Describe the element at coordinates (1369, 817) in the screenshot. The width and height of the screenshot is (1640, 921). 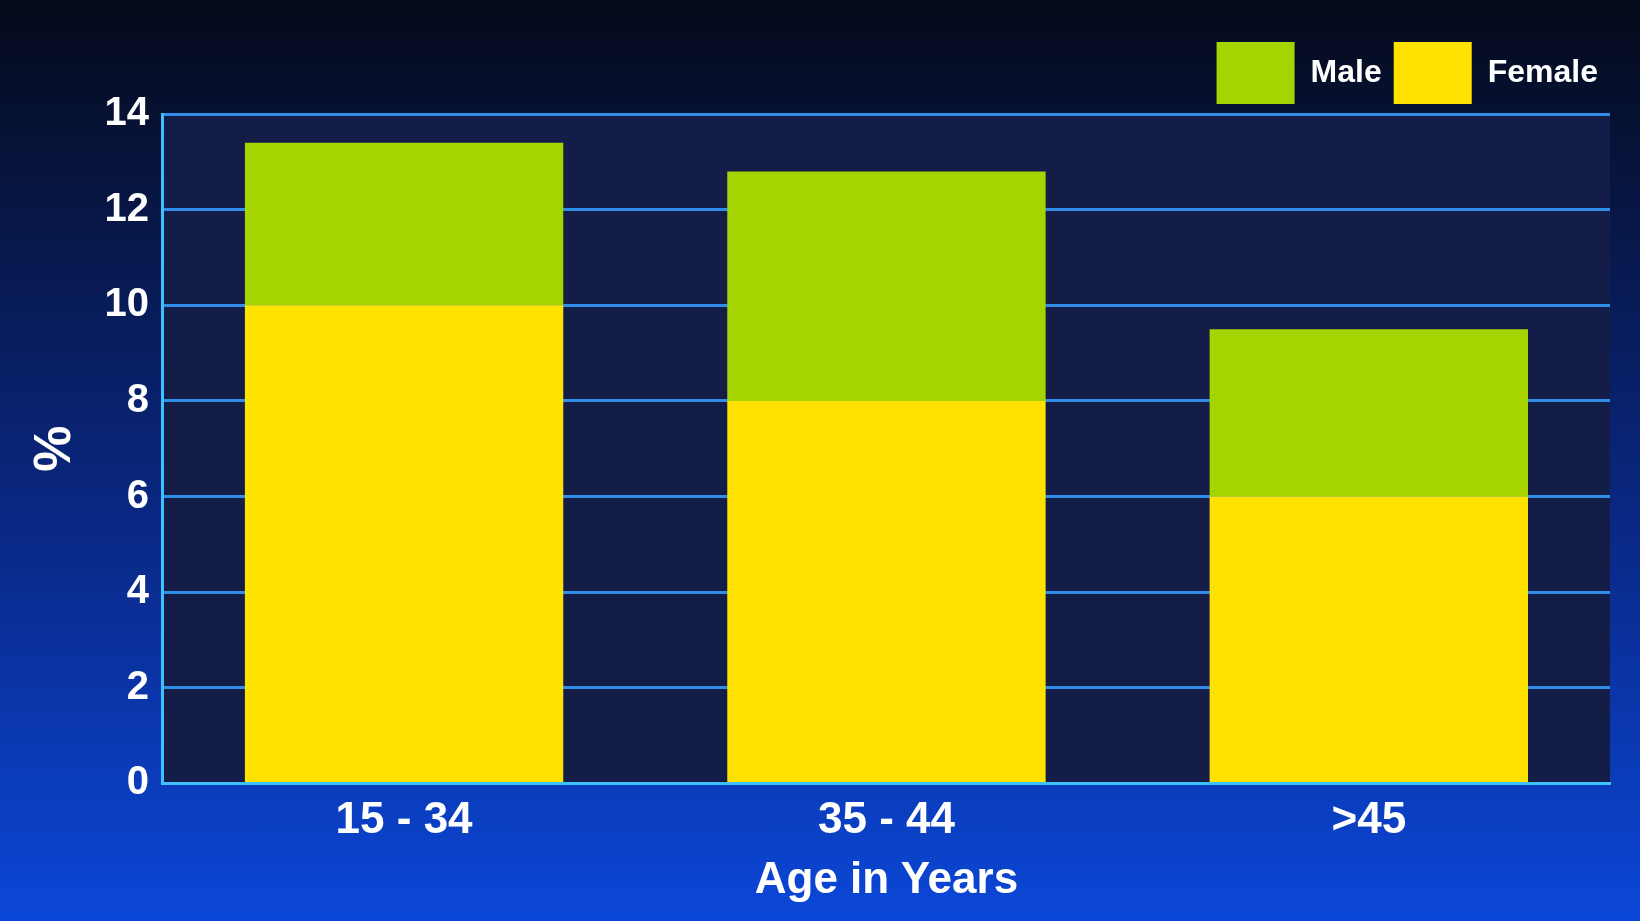
I see `x-tick-label: >45` at that location.